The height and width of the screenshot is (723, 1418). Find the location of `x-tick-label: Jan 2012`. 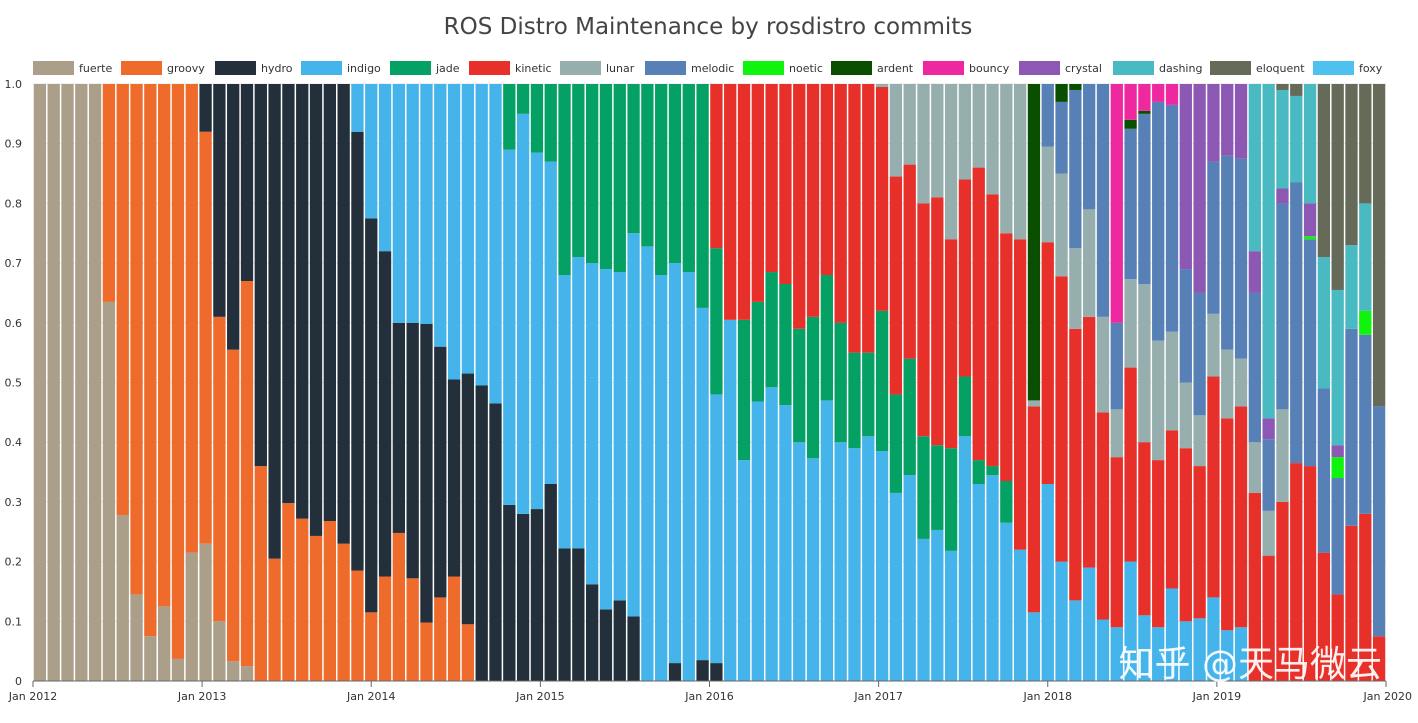

x-tick-label: Jan 2012 is located at coordinates (32, 696).